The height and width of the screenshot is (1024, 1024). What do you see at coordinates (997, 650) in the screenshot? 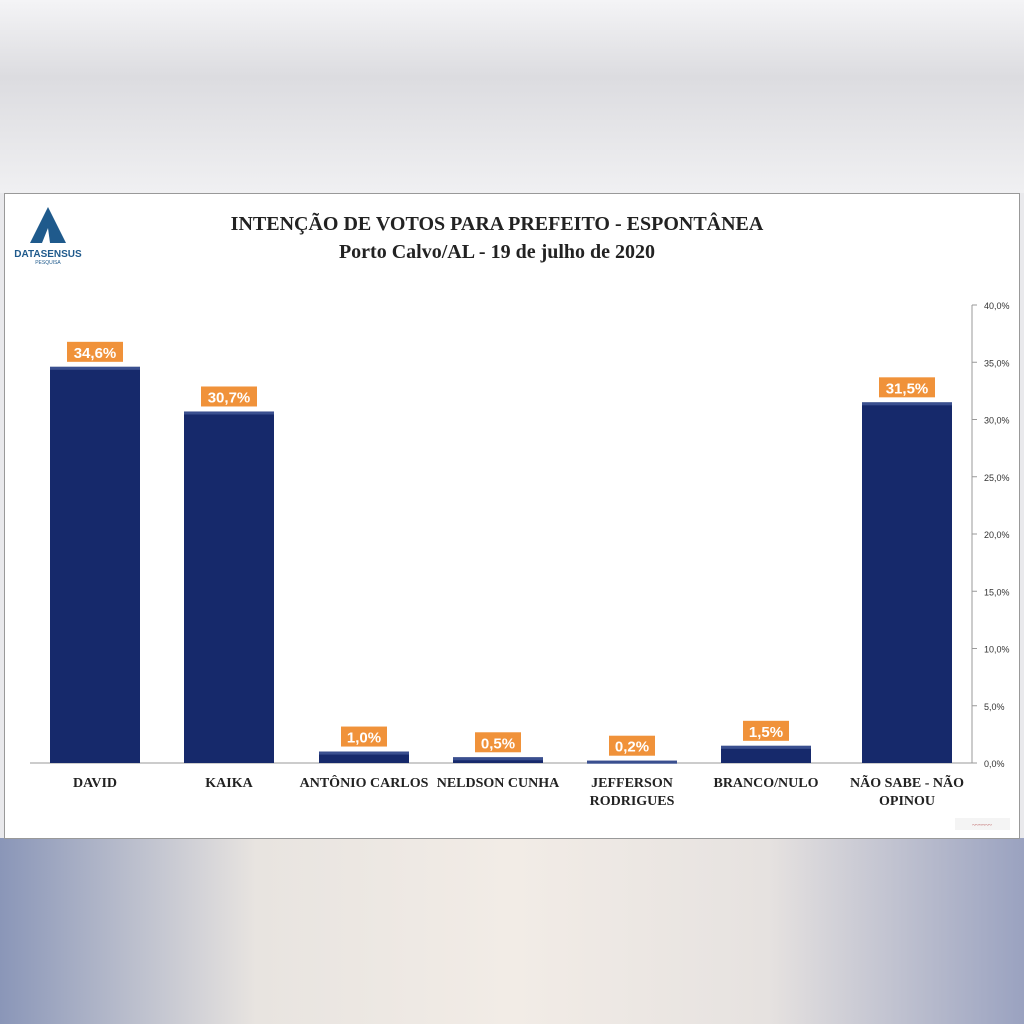
I see `y-tick-label: 10,0%` at bounding box center [997, 650].